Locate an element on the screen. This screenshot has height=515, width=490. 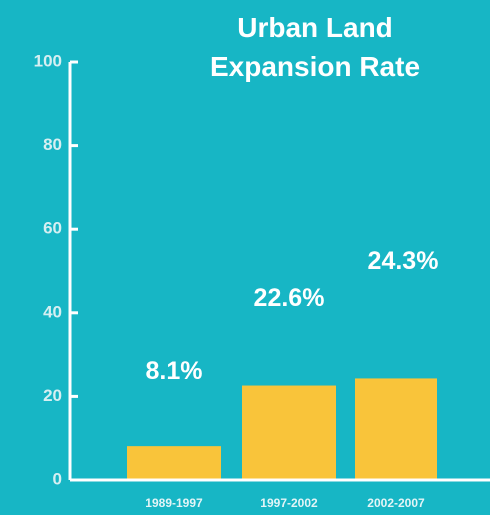
y-tick-label: 60 is located at coordinates (52, 228).